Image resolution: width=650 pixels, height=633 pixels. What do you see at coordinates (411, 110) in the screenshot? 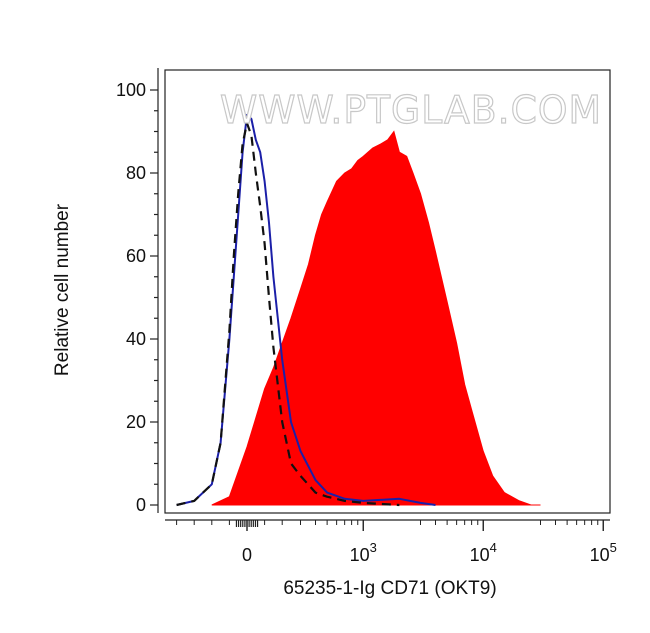
I see `watermark-text: WWW.PTGLAB.COM` at bounding box center [411, 110].